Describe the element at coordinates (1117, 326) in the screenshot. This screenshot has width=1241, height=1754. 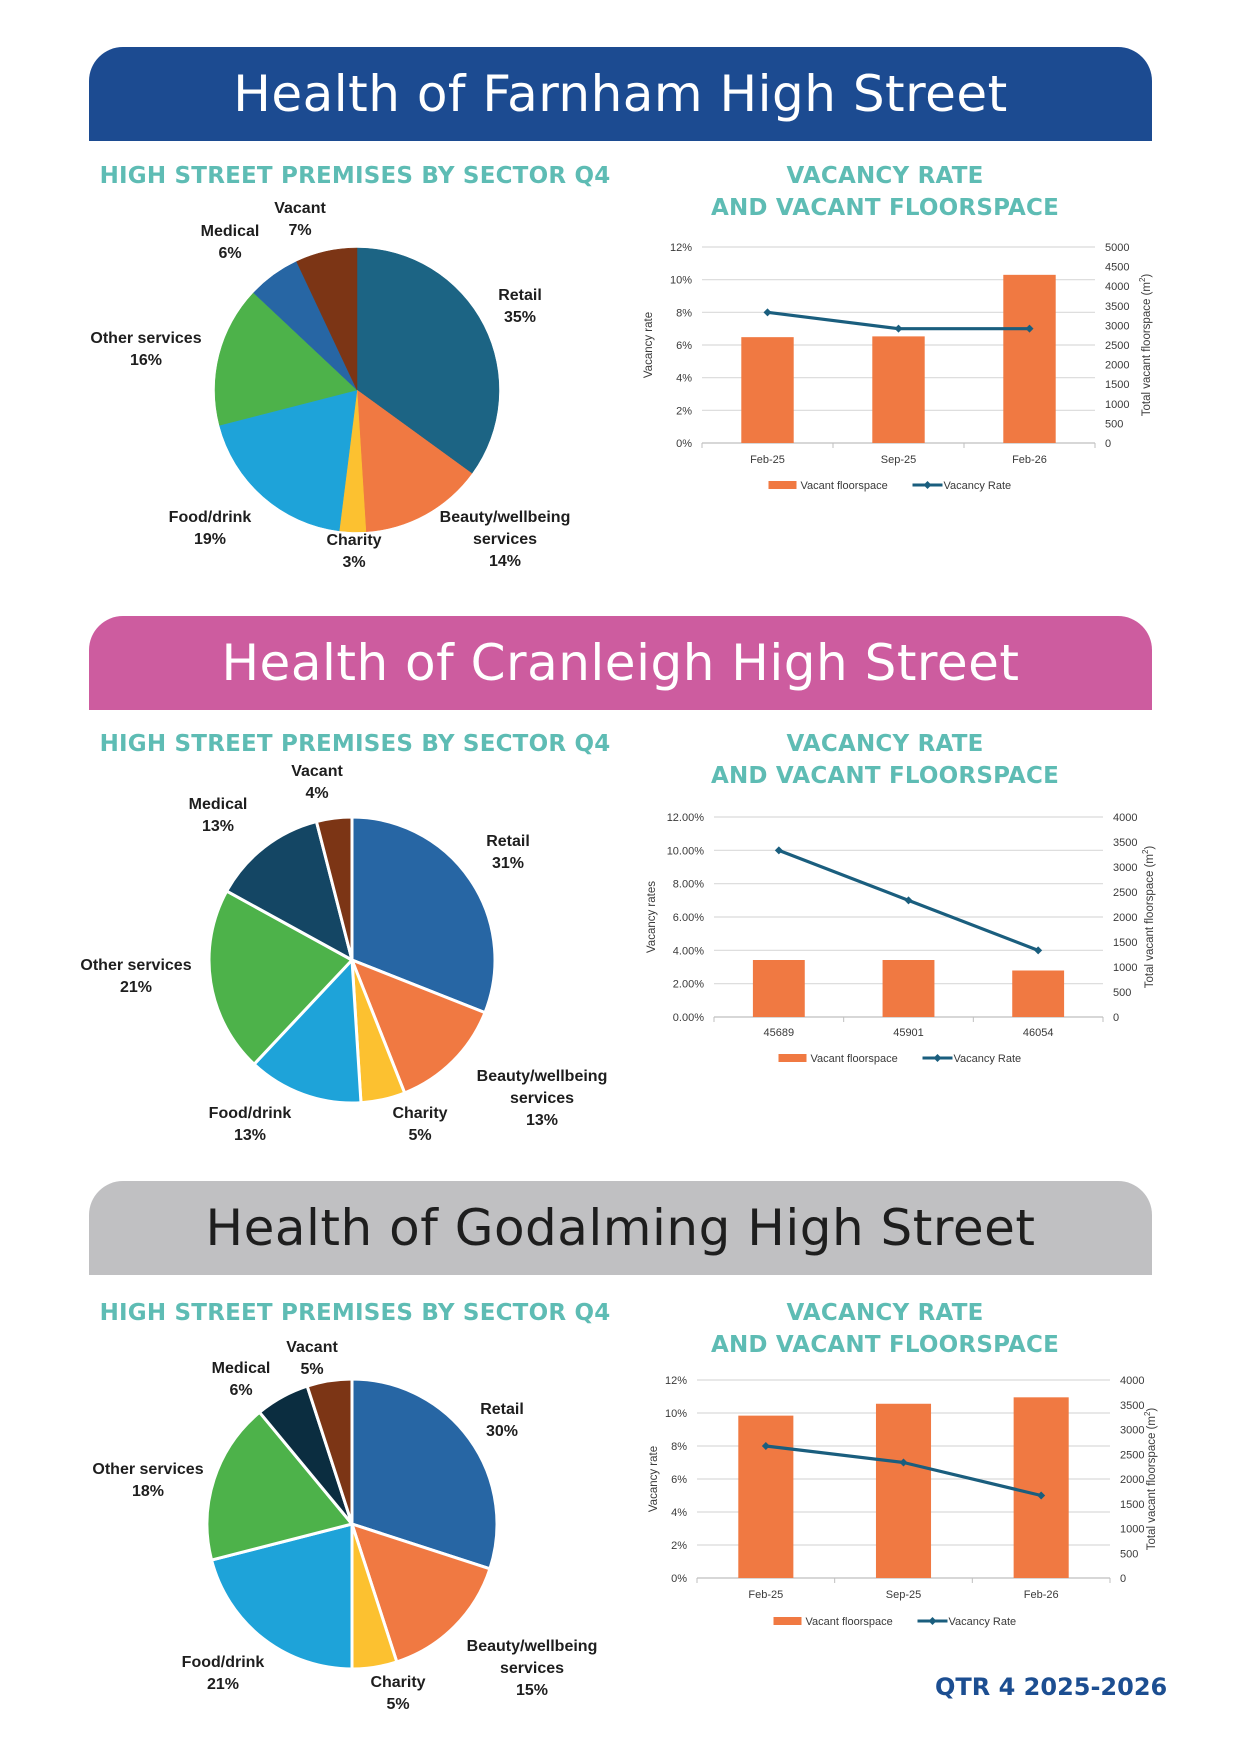
I see `y2-tick-label: 3000` at that location.